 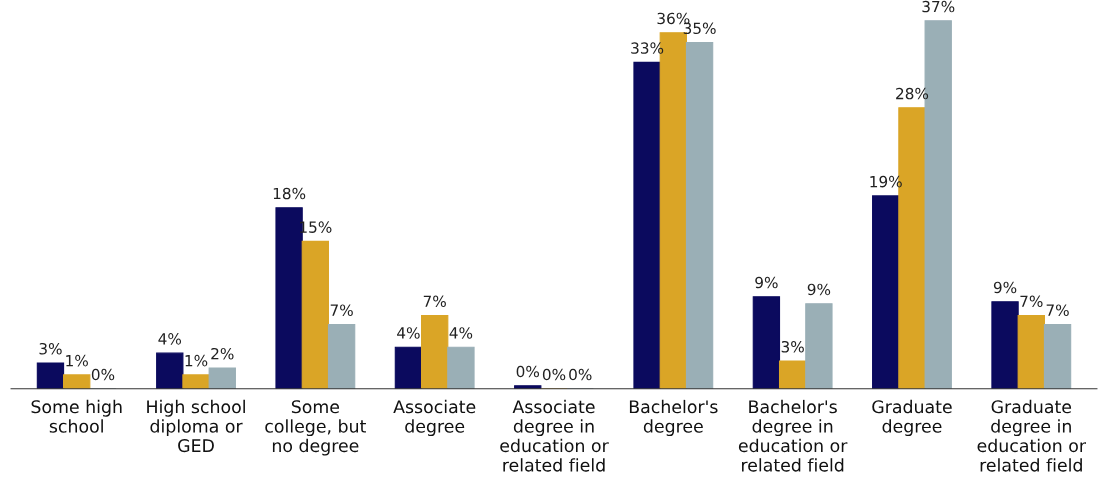 What do you see at coordinates (289, 193) in the screenshot?
I see `data-label: 18%` at bounding box center [289, 193].